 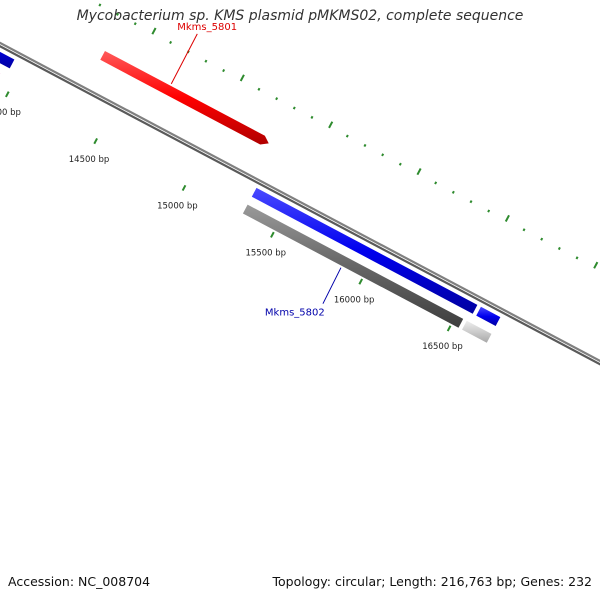 I want to click on accession-text: Accession: NC_008704, so click(x=79, y=581).